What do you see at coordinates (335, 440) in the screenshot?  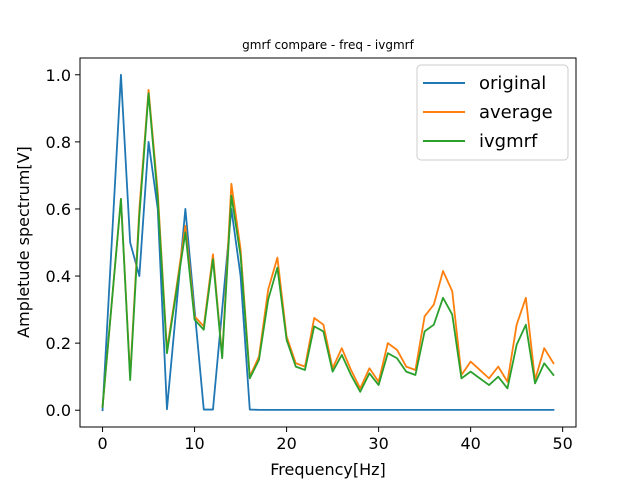 I see `x-axis: 0 10 20 30 40 50` at bounding box center [335, 440].